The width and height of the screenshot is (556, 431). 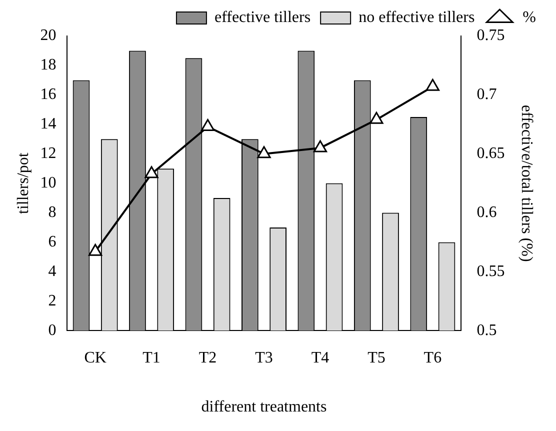 What do you see at coordinates (23, 183) in the screenshot?
I see `y-axis-title: tillers/pot` at bounding box center [23, 183].